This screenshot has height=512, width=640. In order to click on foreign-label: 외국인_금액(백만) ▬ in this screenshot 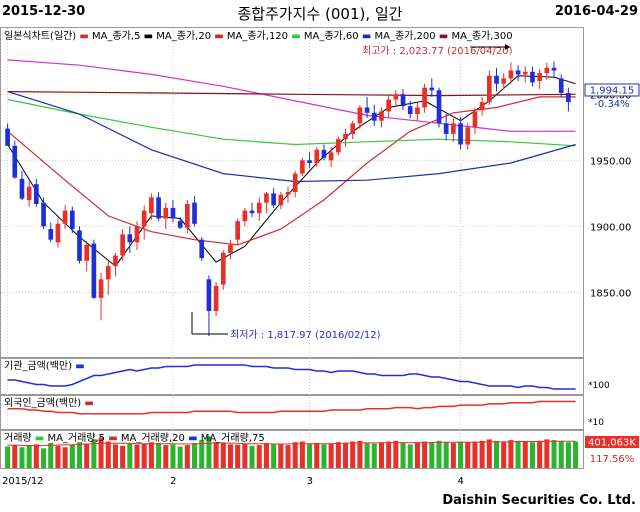, I will do `click(49, 403)`.